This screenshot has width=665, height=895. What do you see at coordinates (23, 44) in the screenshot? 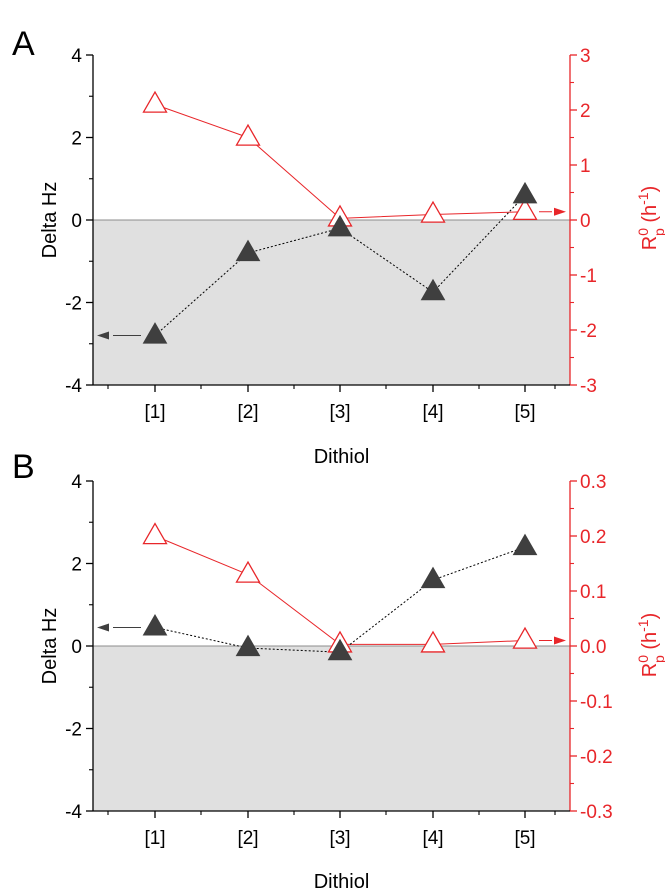
I see `panel-label: A` at bounding box center [23, 44].